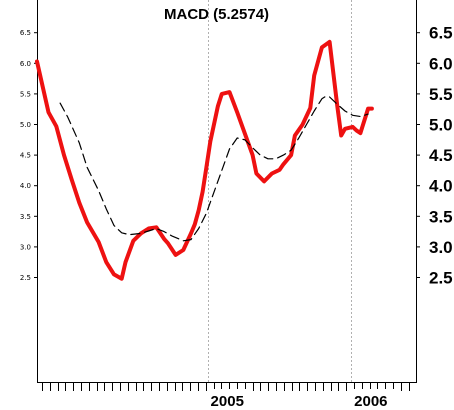  I want to click on y-tick-label-right: 5.0, so click(441, 125).